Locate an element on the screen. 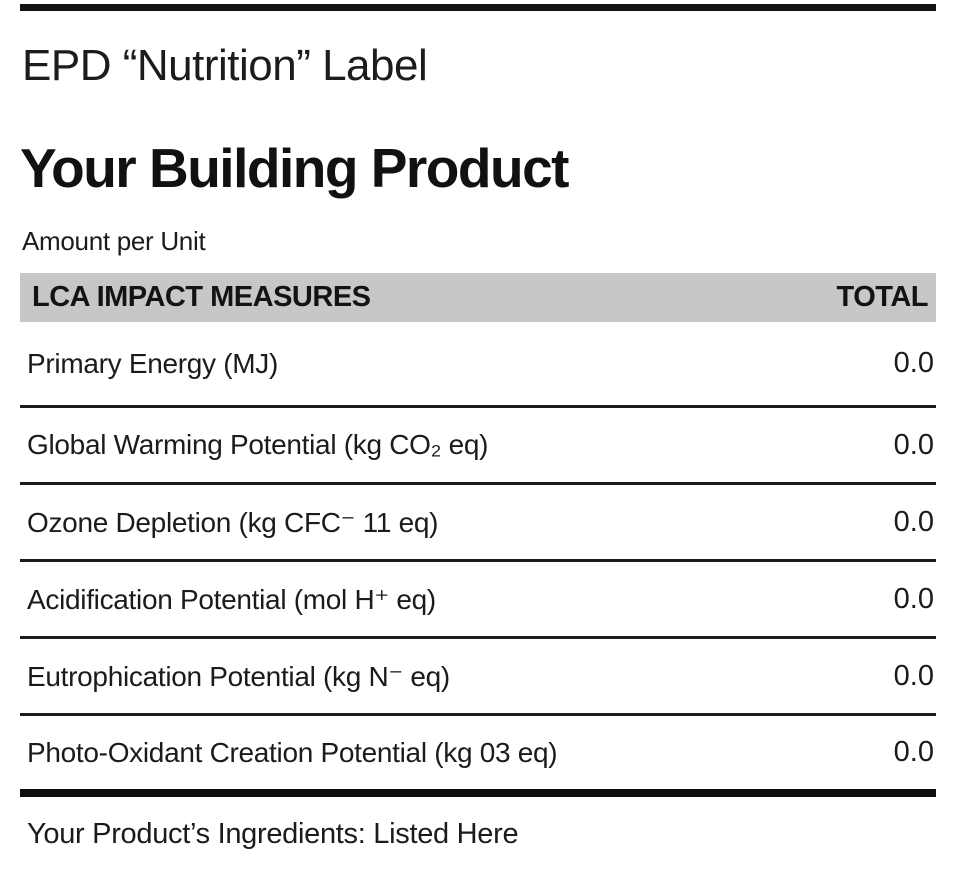 The image size is (960, 889). table-header: LCA IMPACT MEASURES TOTAL is located at coordinates (478, 298).